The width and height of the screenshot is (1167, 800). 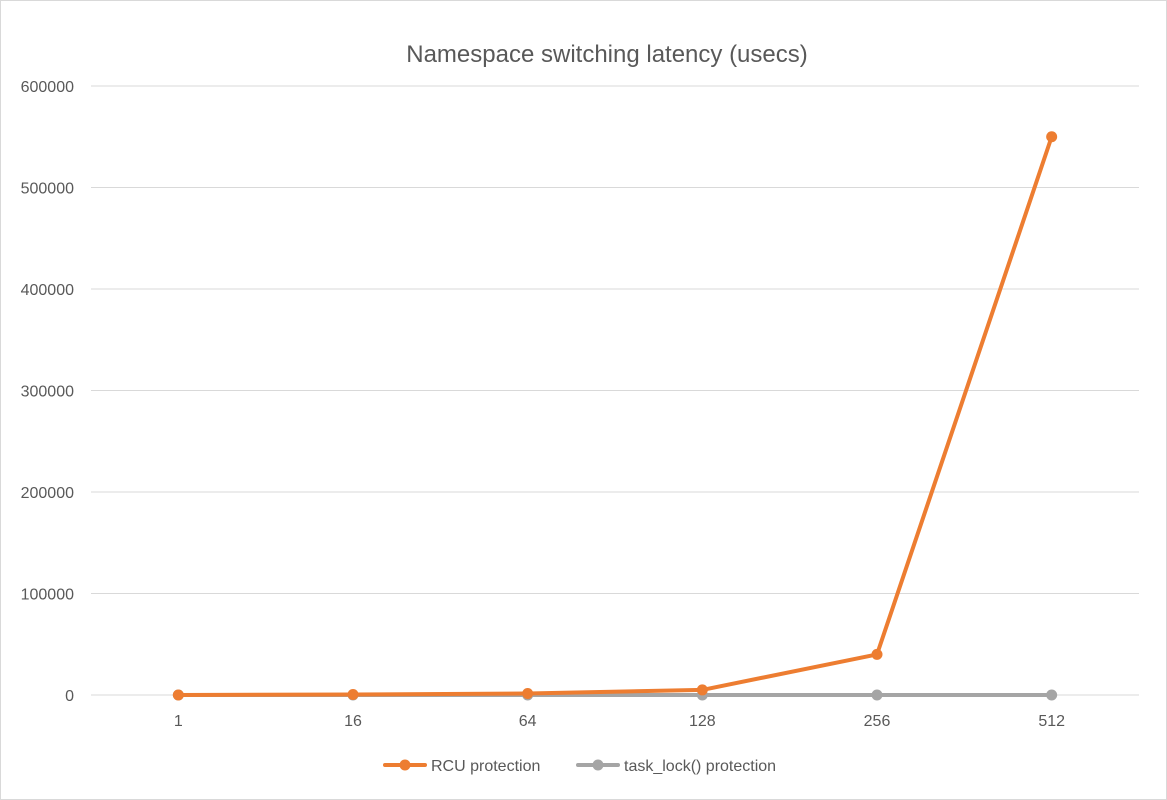 I want to click on legend-label-0: RCU protection, so click(x=485, y=766).